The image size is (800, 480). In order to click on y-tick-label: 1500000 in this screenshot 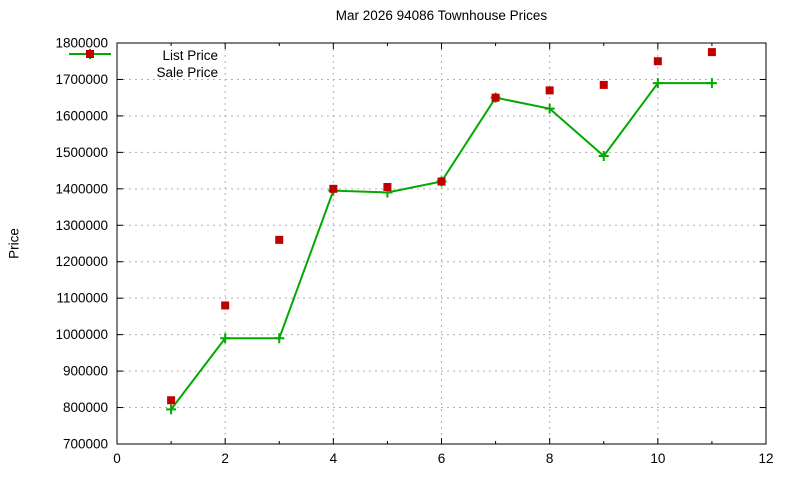, I will do `click(81, 152)`.